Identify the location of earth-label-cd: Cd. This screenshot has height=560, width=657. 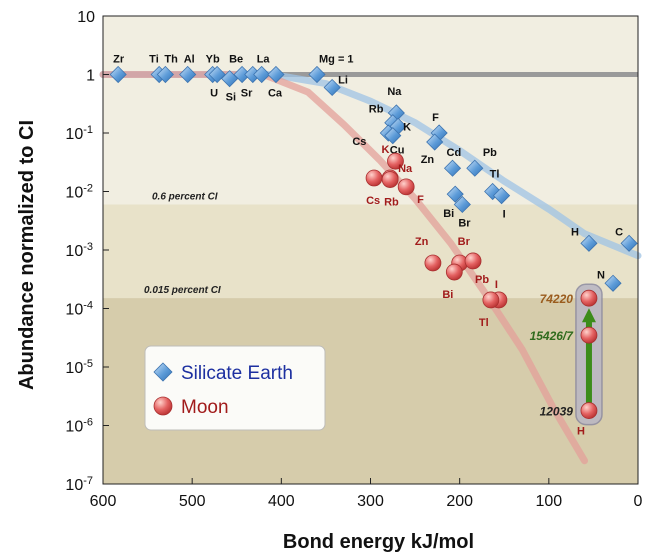
(454, 153).